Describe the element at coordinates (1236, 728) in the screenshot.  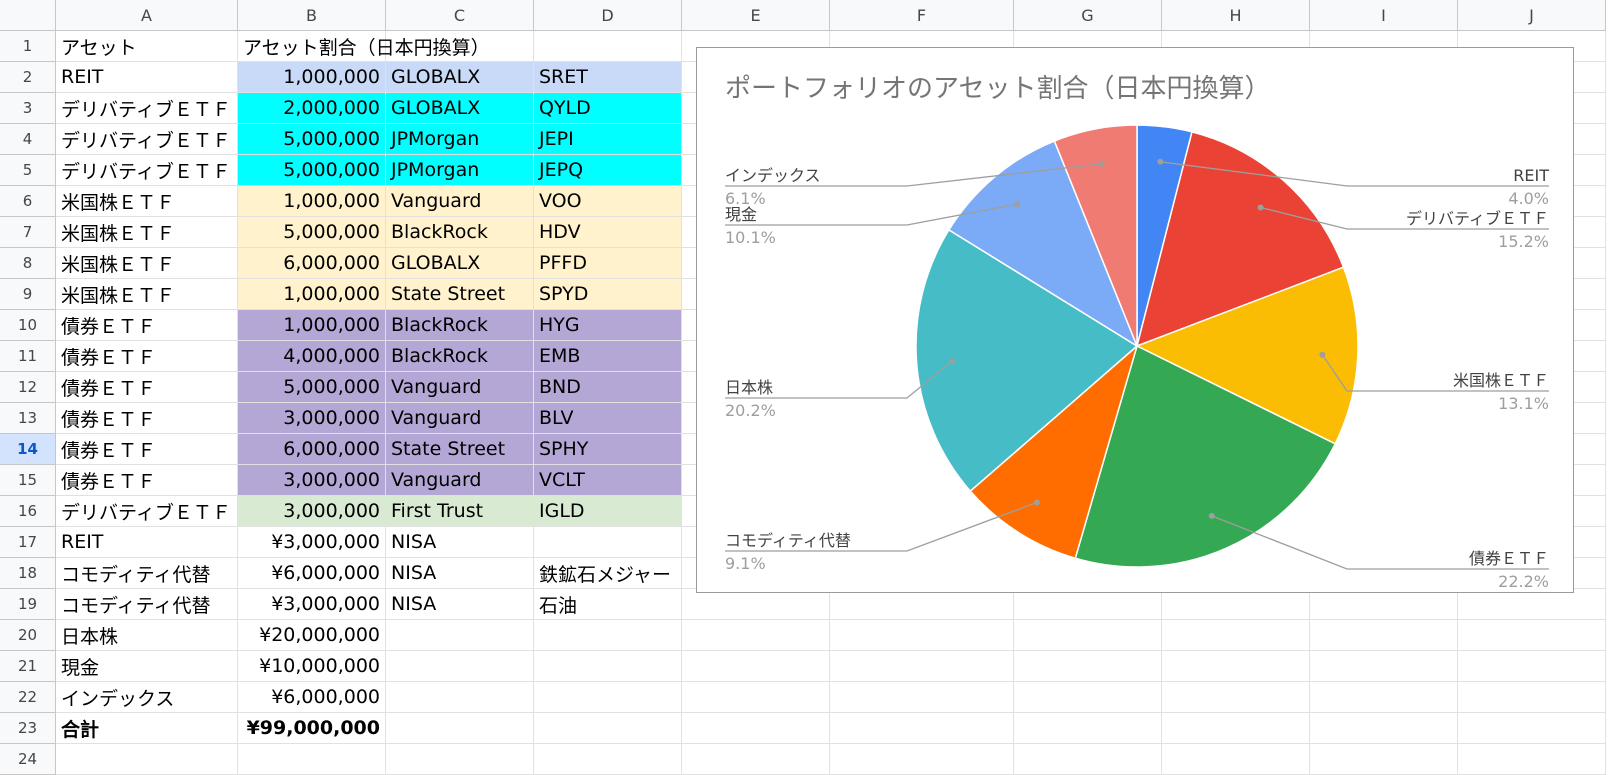
I see `cell-h23` at that location.